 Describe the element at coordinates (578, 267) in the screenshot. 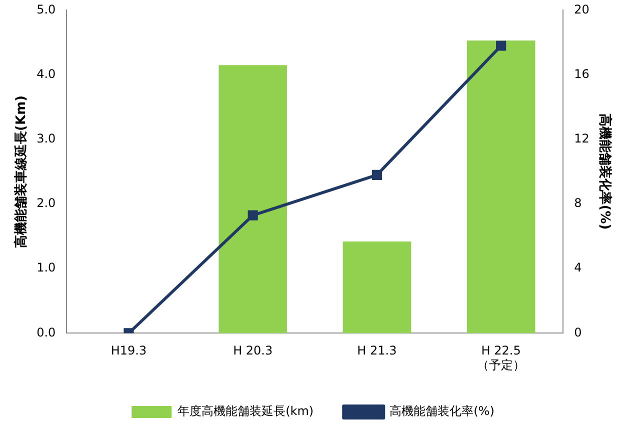

I see `y2-tick-label: 4` at that location.